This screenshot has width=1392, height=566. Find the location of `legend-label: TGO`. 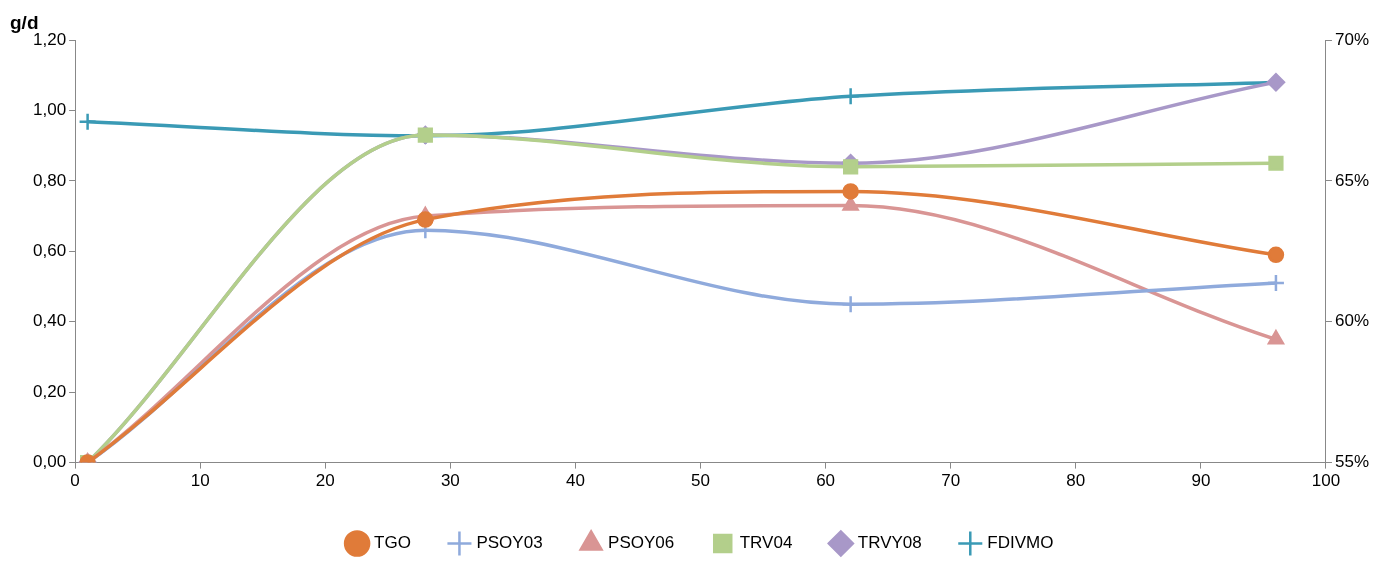

legend-label: TGO is located at coordinates (392, 543).